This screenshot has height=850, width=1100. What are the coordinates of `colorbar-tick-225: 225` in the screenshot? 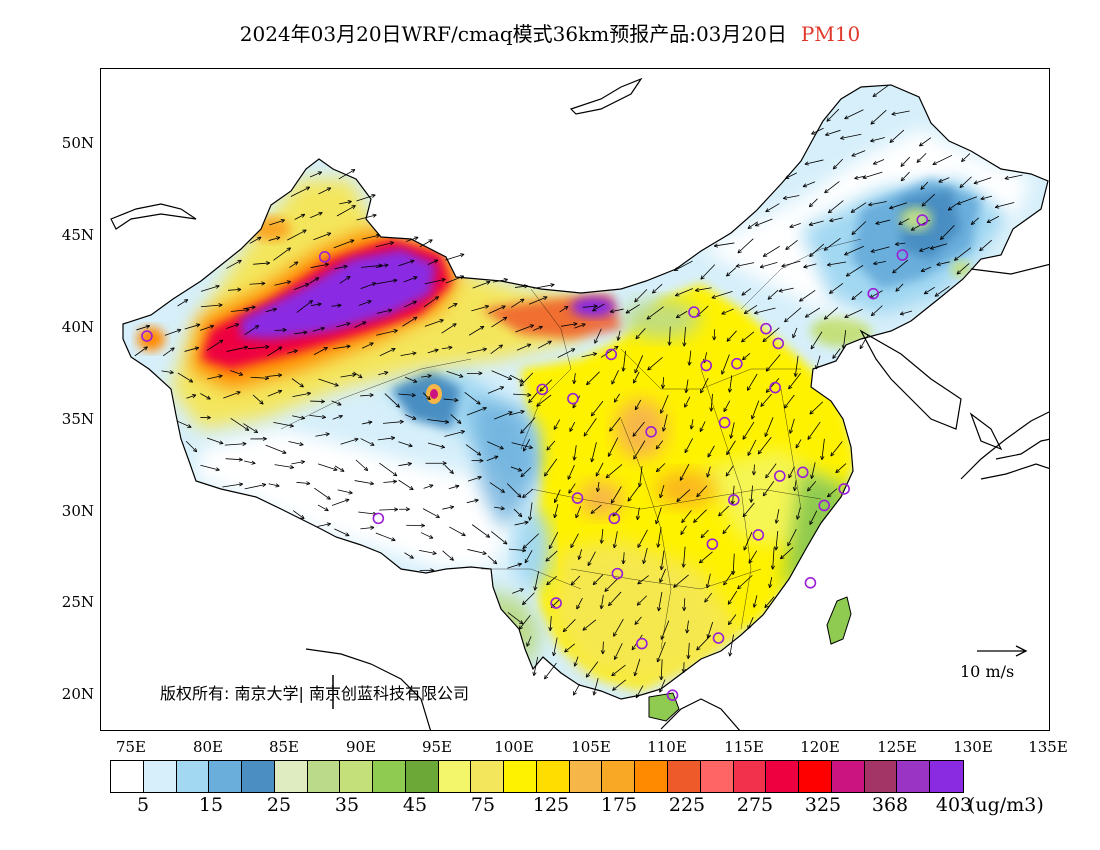 It's located at (687, 805).